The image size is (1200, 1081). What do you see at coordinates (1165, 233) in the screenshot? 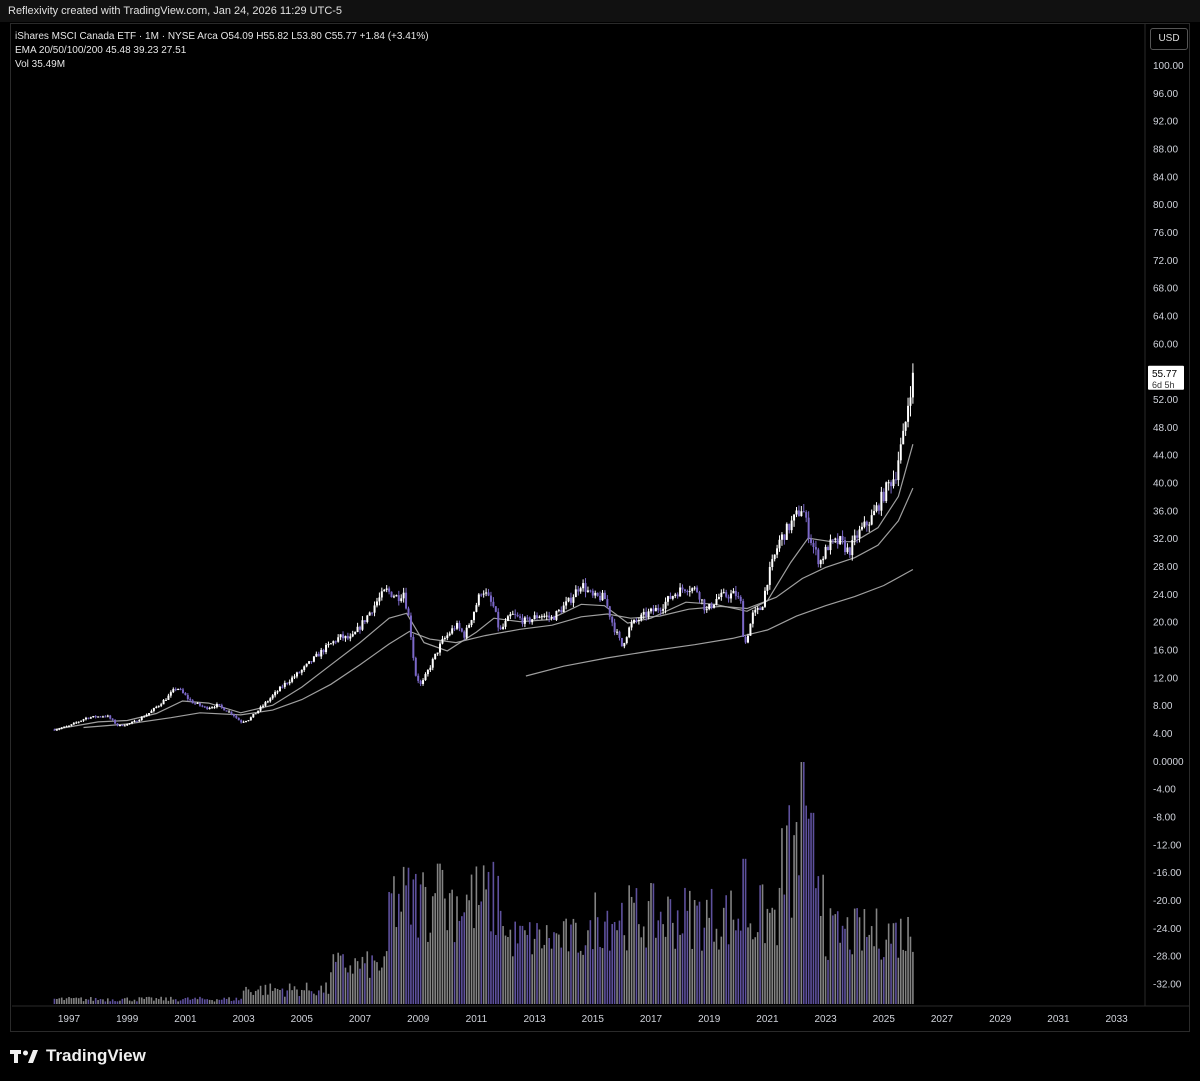
I see `y-tick-label: 76.00` at bounding box center [1165, 233].